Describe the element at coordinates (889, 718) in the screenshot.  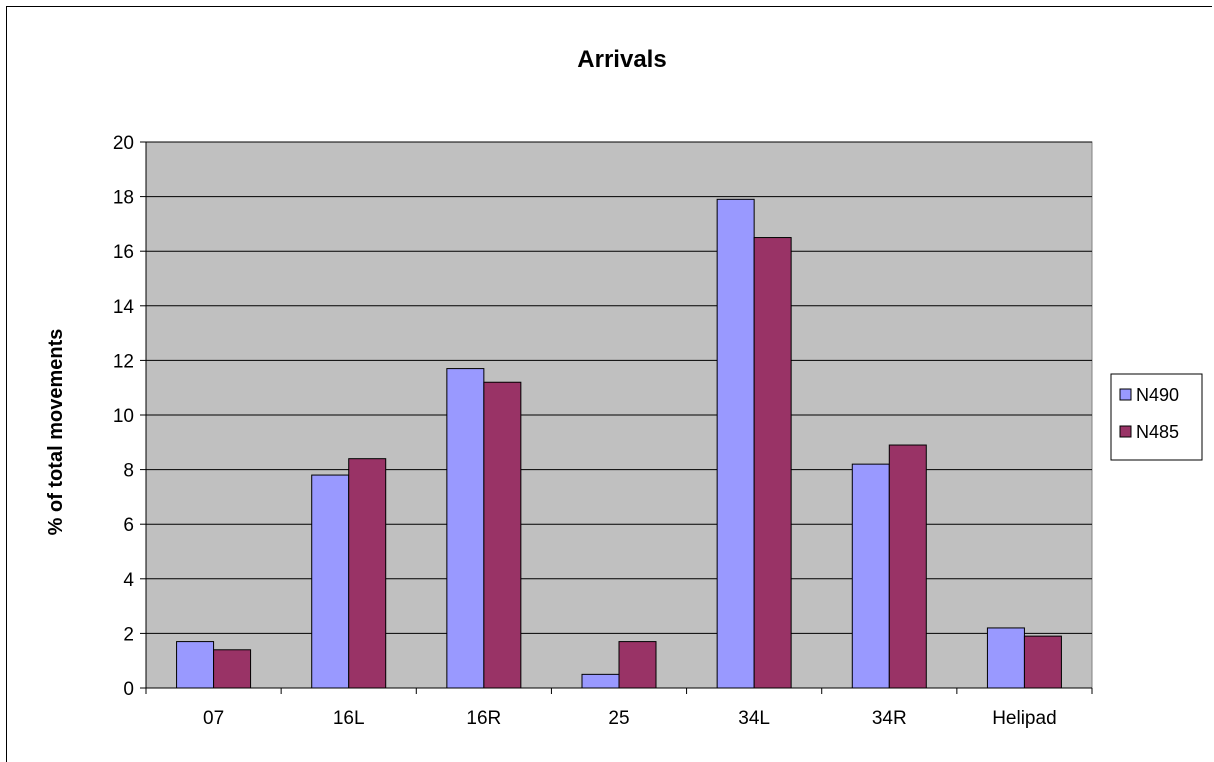
I see `x-category-label: 34R` at that location.